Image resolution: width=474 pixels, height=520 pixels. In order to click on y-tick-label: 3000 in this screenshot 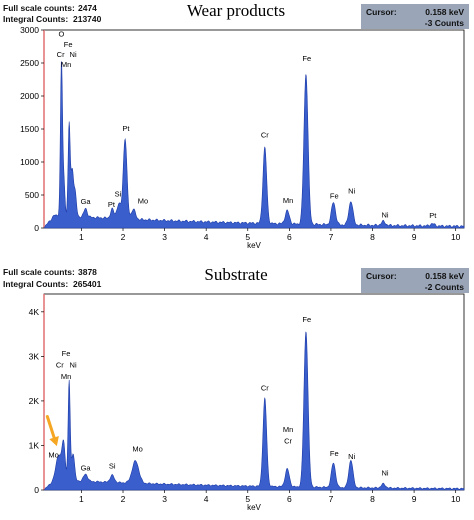, I will do `click(29, 30)`.